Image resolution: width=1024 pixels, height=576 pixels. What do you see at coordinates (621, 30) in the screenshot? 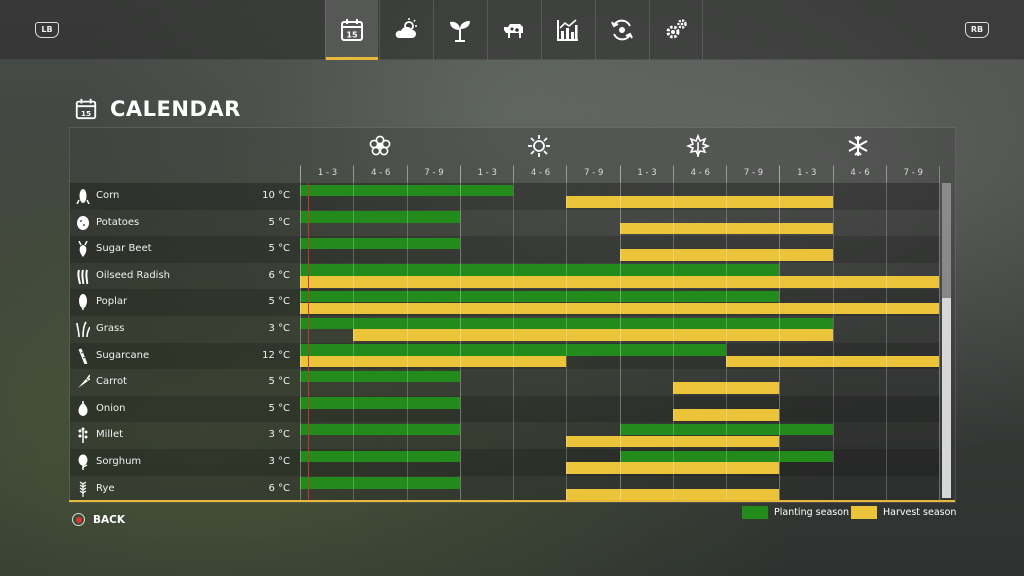
I see `tab-finances` at bounding box center [621, 30].